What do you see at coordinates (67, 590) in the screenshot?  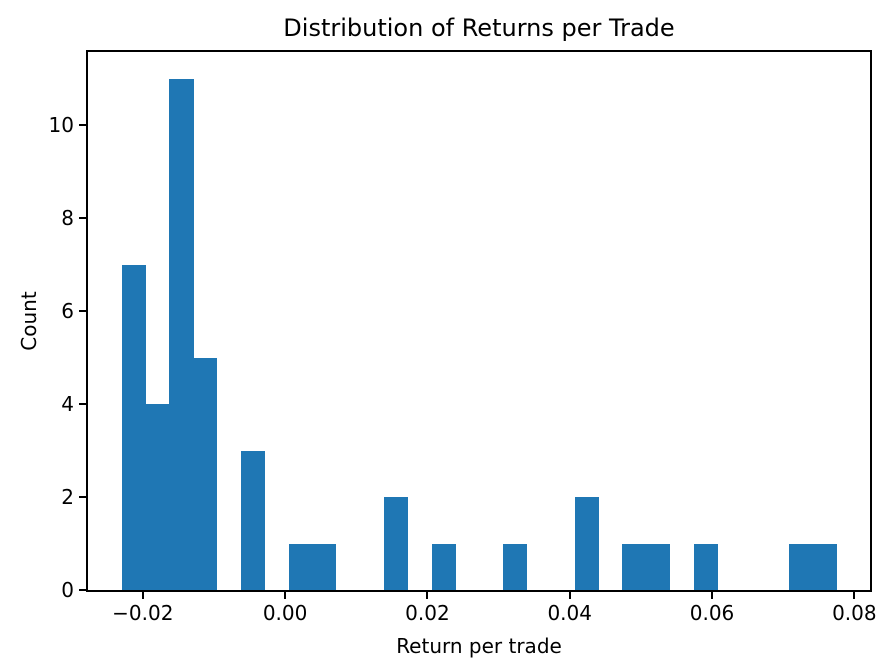 I see `y-tick-label: 0` at bounding box center [67, 590].